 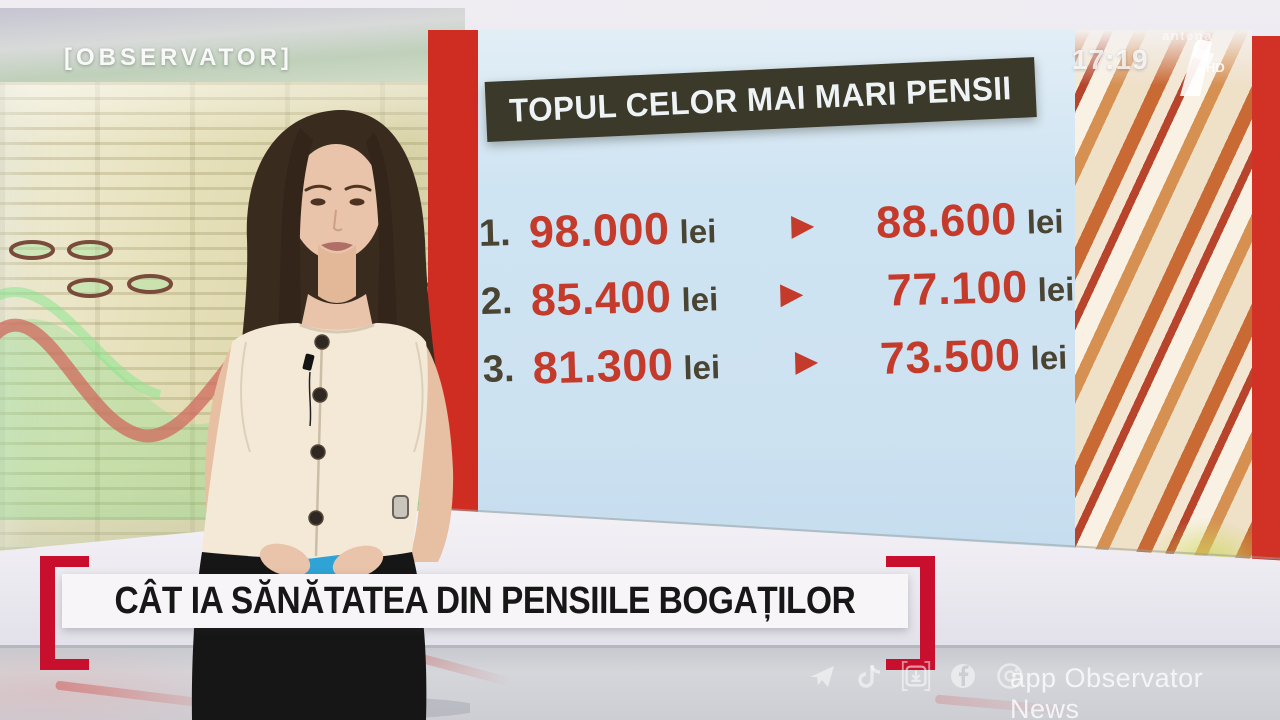 I want to click on infographic-title: TOPUL CELOR MAI MARI PENSII, so click(x=760, y=99).